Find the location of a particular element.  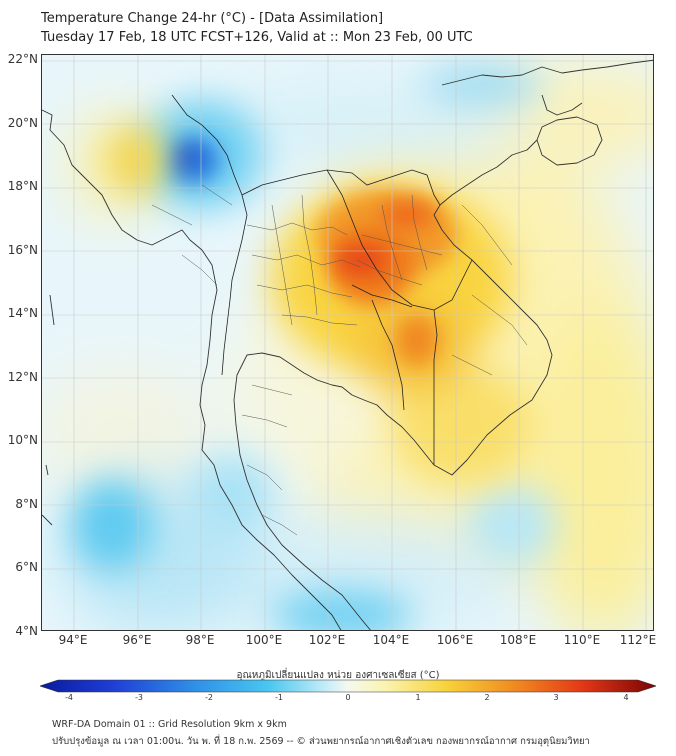

lat-tick-label: 16°N is located at coordinates (22, 250).